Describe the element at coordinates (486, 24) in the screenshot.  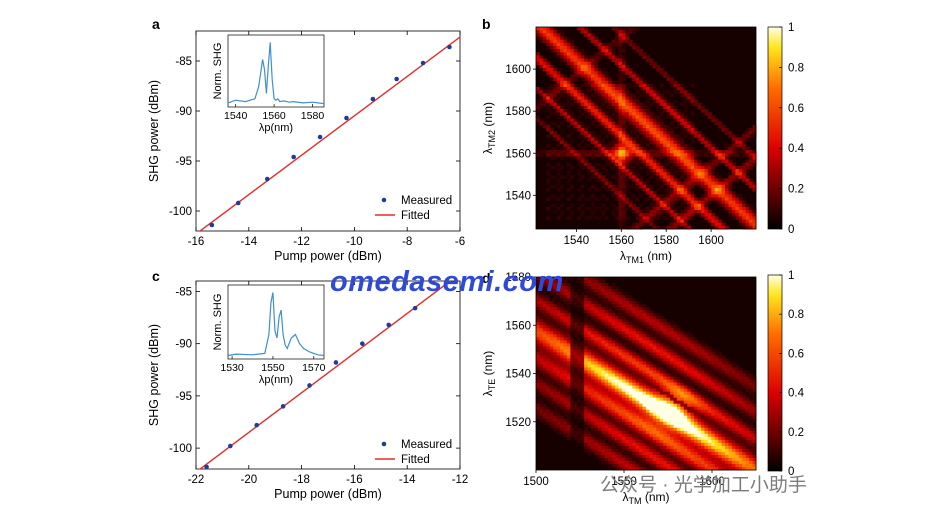
I see `panel-letter-b: b` at that location.